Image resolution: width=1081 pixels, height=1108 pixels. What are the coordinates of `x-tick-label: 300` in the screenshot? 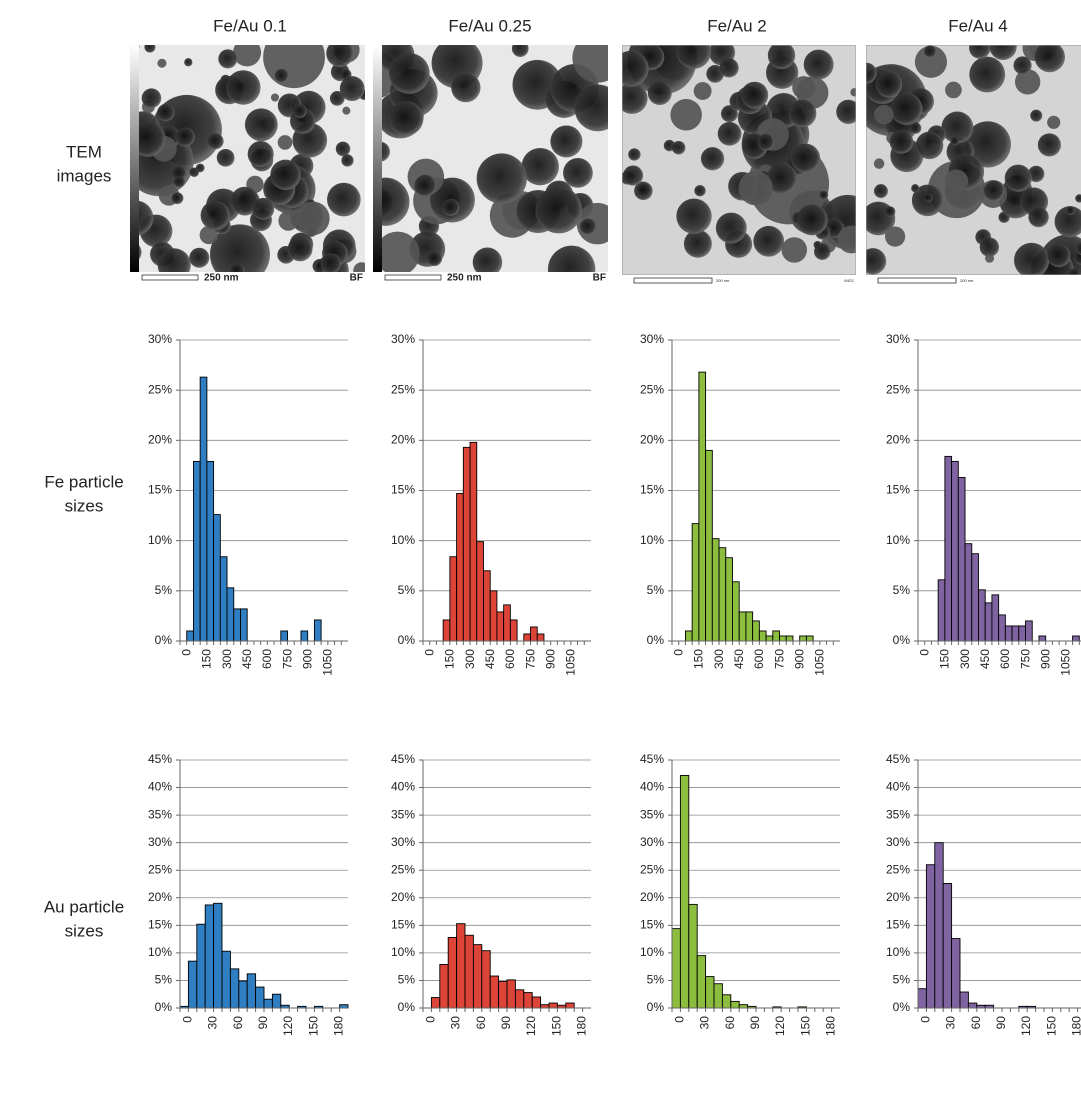 It's located at (965, 659).